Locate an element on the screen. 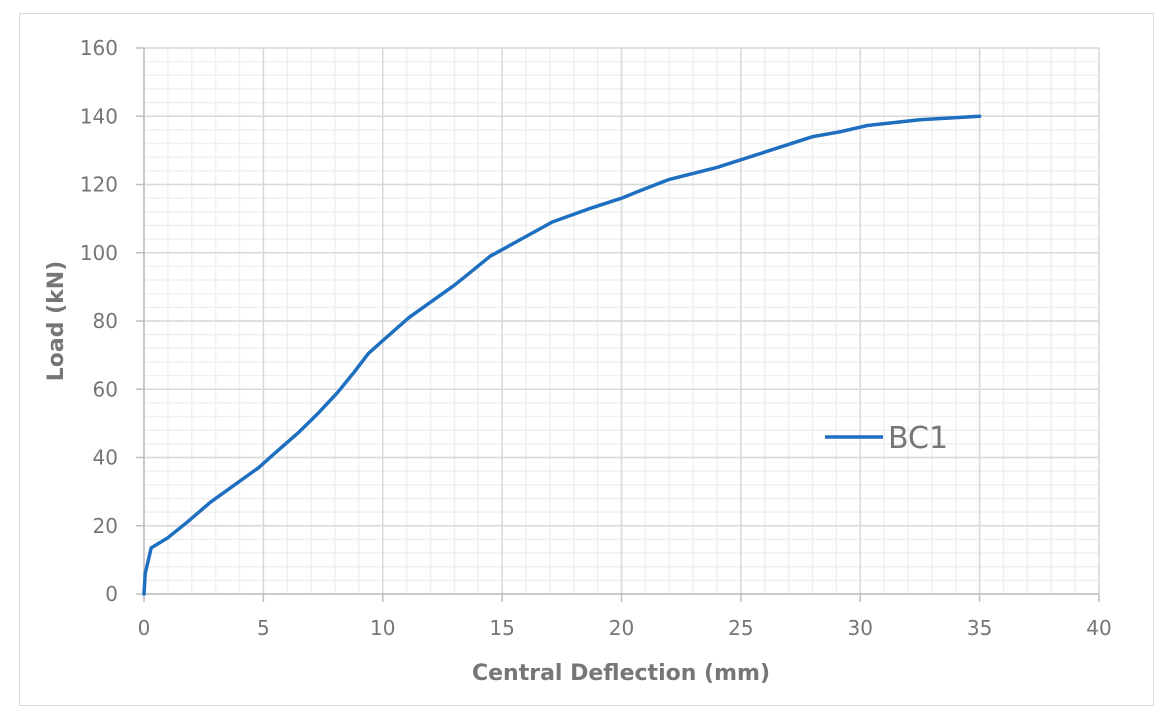 The height and width of the screenshot is (715, 1162). x-tick-label: 40 is located at coordinates (1098, 628).